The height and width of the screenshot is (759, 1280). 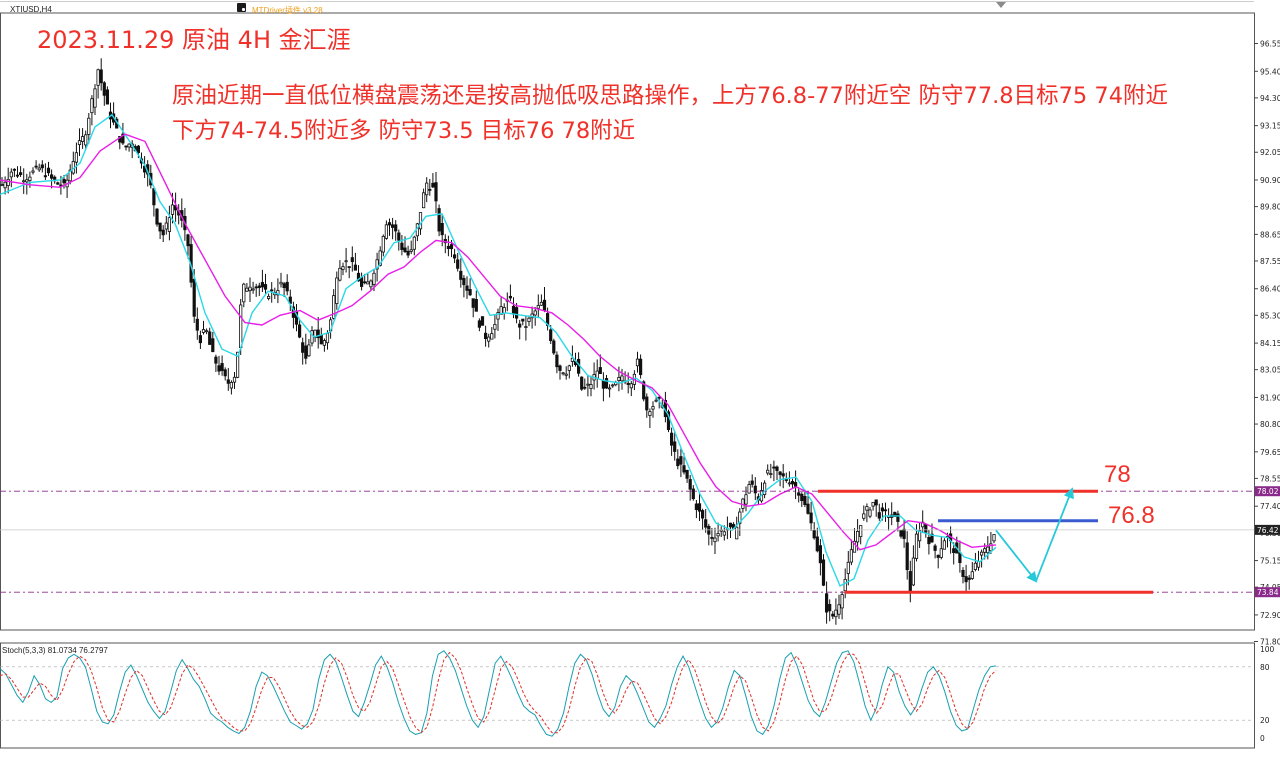 I want to click on y-tick-label: 89.80, so click(x=1270, y=207).